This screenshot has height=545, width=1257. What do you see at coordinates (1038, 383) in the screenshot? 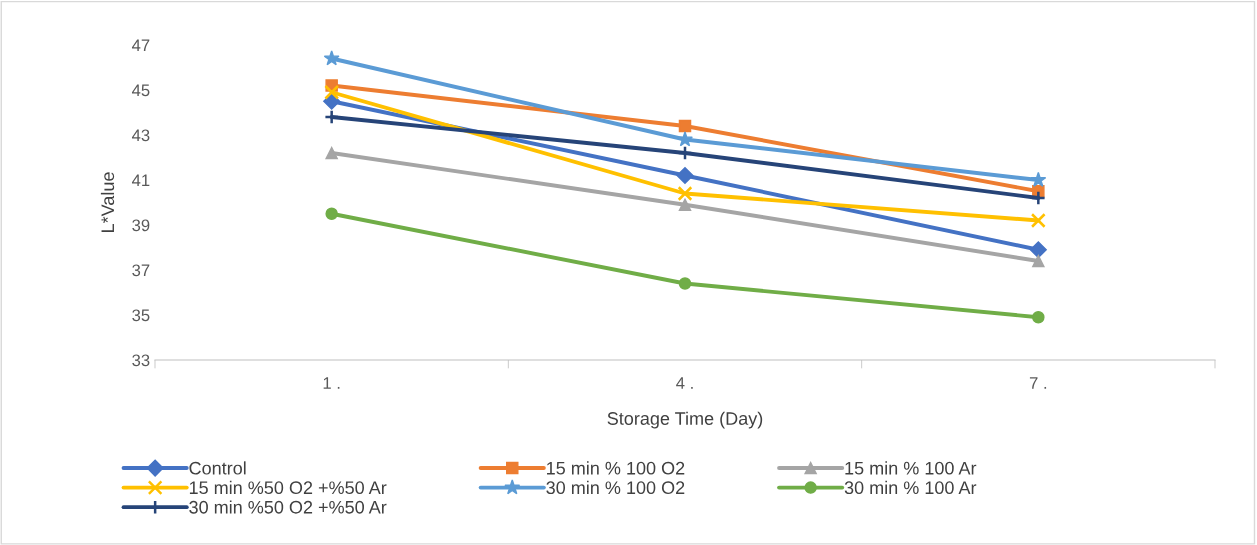
I see `x-tick-label: 7 .` at bounding box center [1038, 383].